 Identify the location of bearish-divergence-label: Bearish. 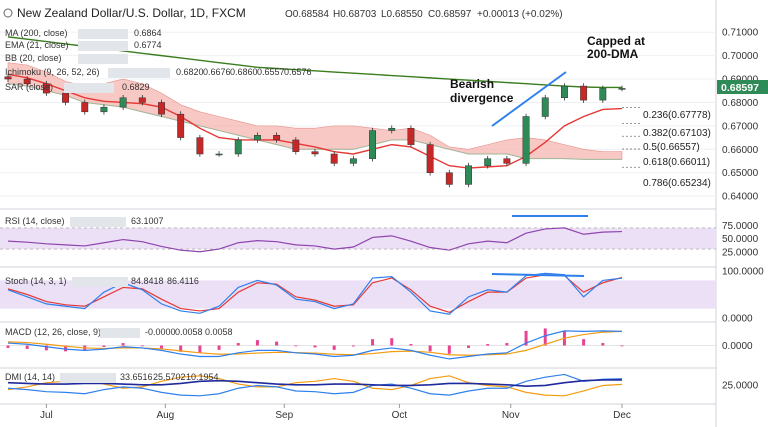
(472, 84).